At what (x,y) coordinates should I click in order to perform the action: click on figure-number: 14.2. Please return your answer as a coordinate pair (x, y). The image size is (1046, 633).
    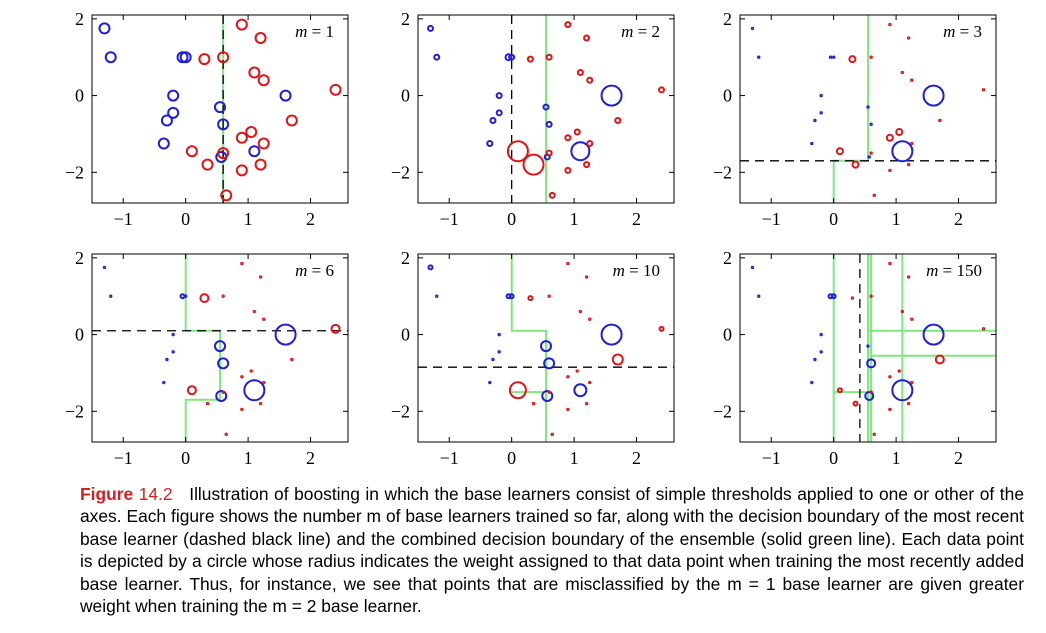
    Looking at the image, I should click on (155, 494).